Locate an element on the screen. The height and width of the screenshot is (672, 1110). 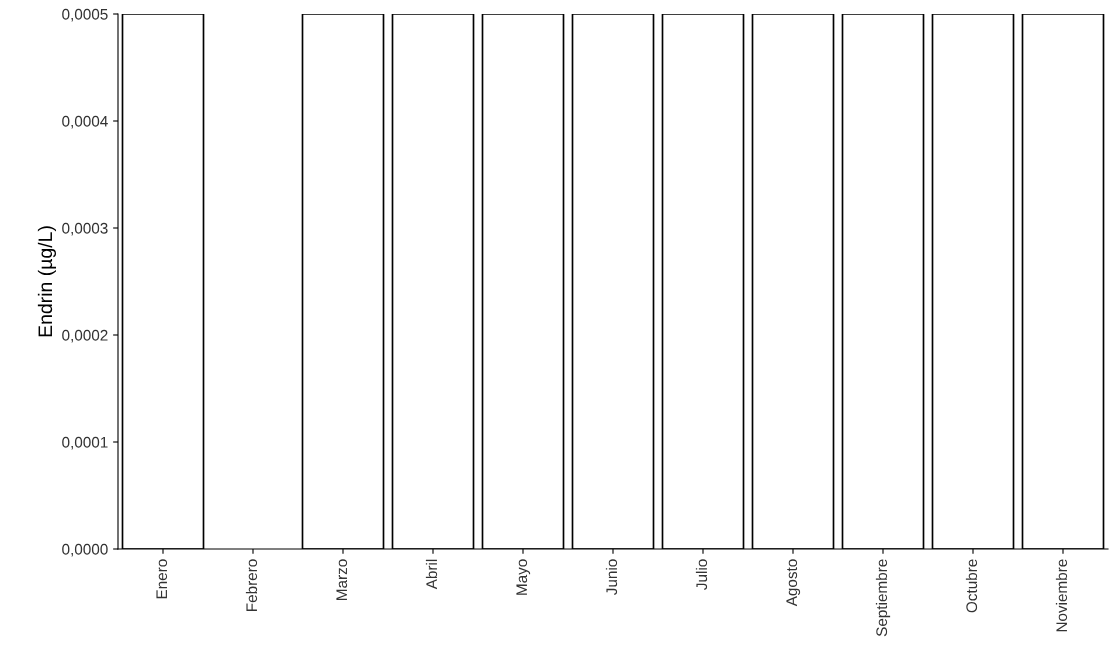
x-tick-label: Enero is located at coordinates (162, 579).